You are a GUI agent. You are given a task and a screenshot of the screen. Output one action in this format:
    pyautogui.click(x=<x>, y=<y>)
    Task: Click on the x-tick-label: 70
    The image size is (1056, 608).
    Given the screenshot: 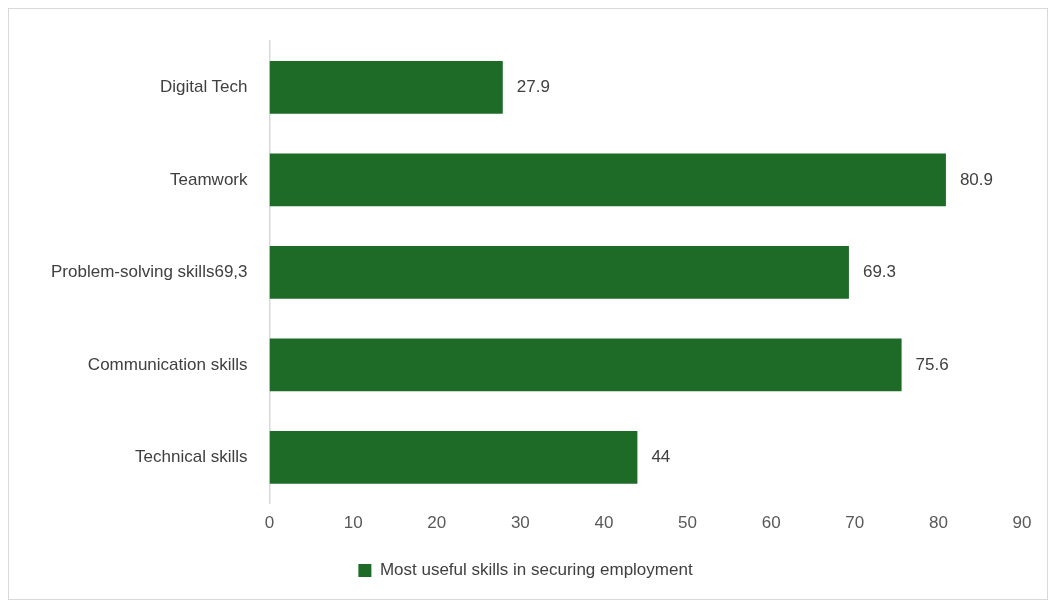 What is the action you would take?
    pyautogui.click(x=855, y=523)
    